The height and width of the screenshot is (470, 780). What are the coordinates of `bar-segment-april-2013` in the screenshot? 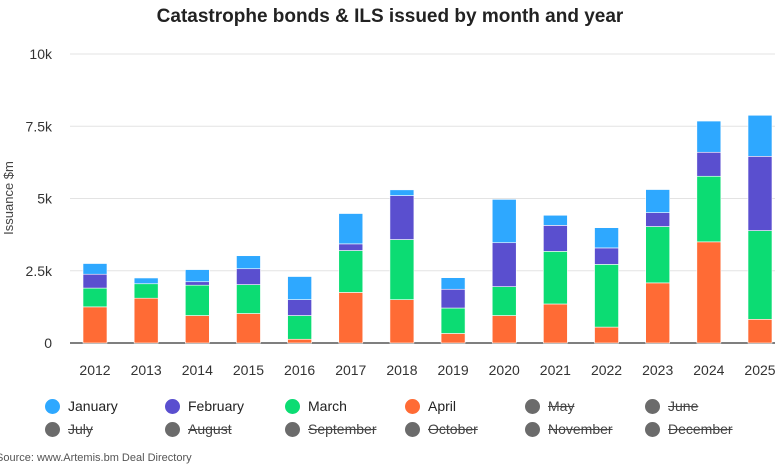 It's located at (146, 320).